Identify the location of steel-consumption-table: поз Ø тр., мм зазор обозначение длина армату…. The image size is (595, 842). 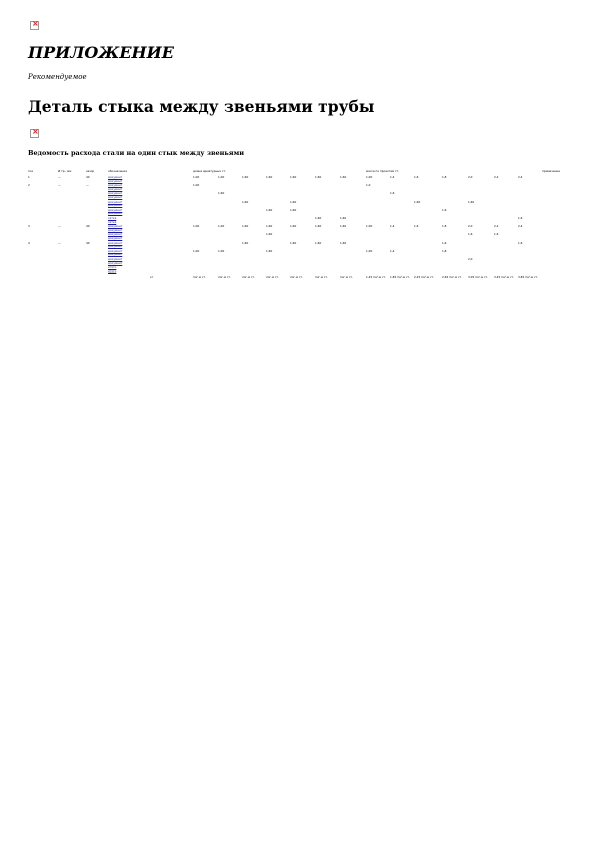
(298, 220).